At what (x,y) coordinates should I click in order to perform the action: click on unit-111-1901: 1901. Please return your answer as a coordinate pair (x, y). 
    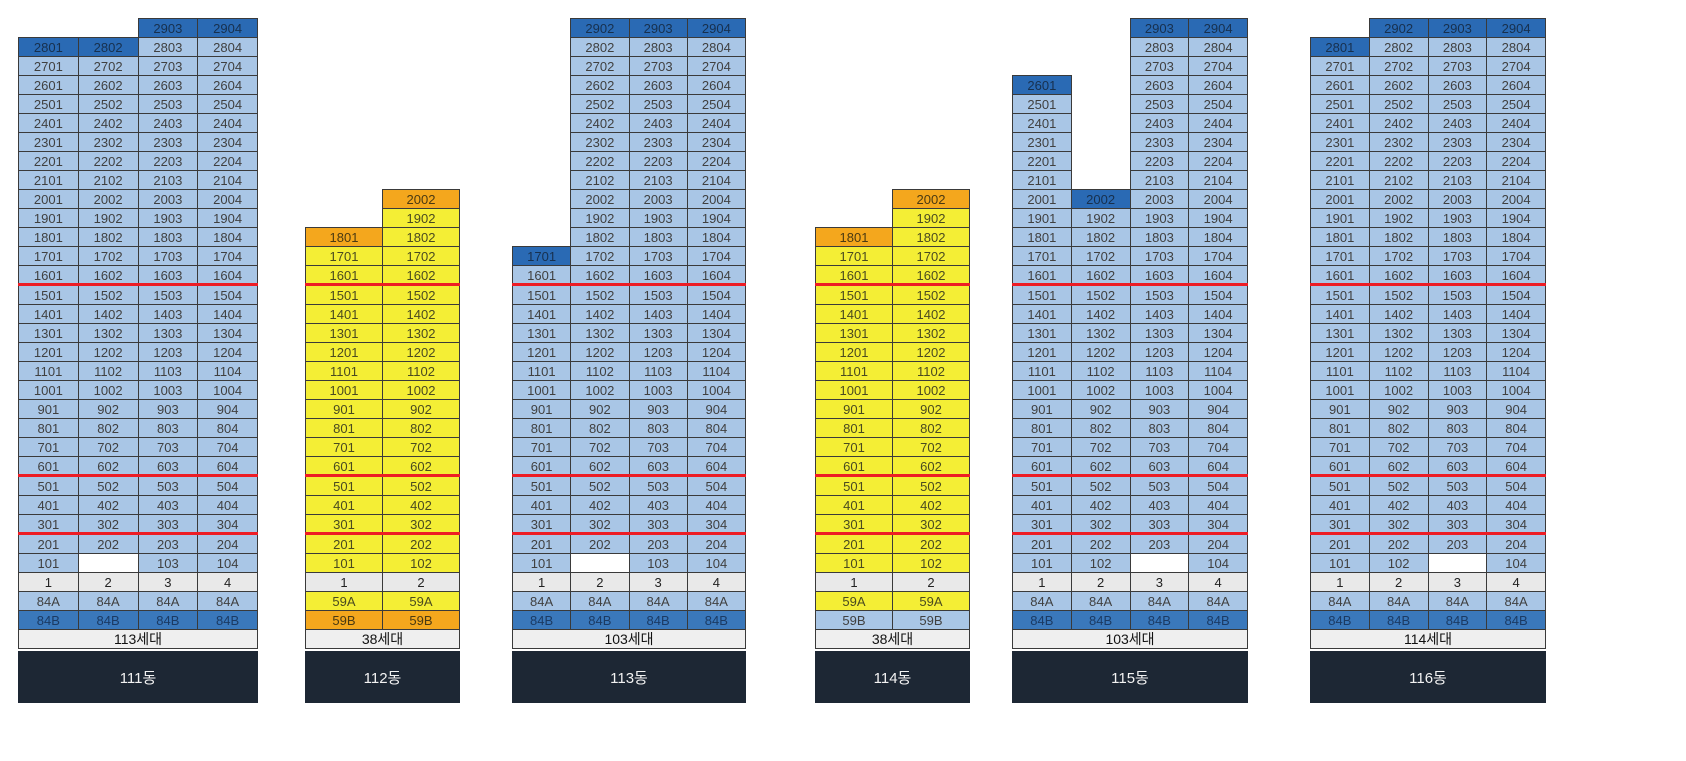
    Looking at the image, I should click on (48, 218).